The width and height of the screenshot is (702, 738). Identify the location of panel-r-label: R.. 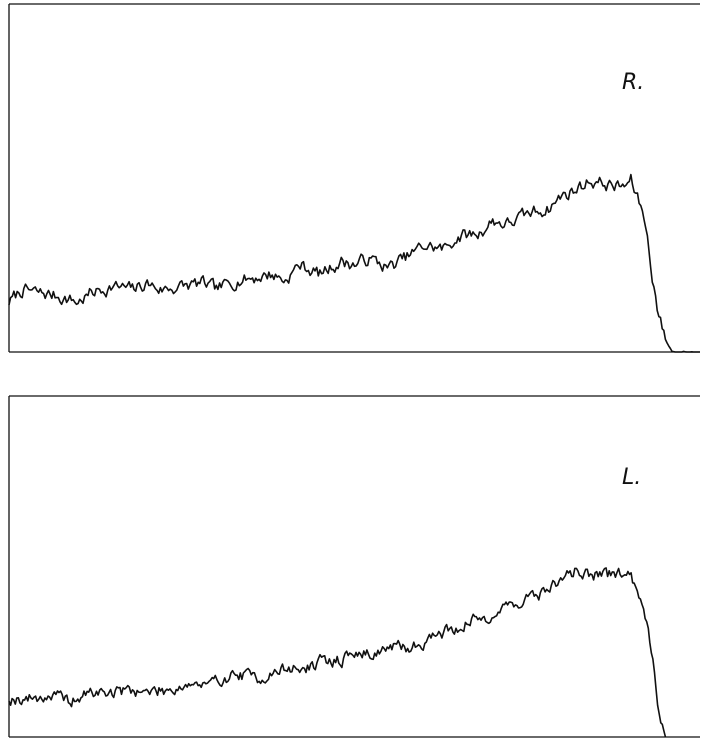
(633, 82).